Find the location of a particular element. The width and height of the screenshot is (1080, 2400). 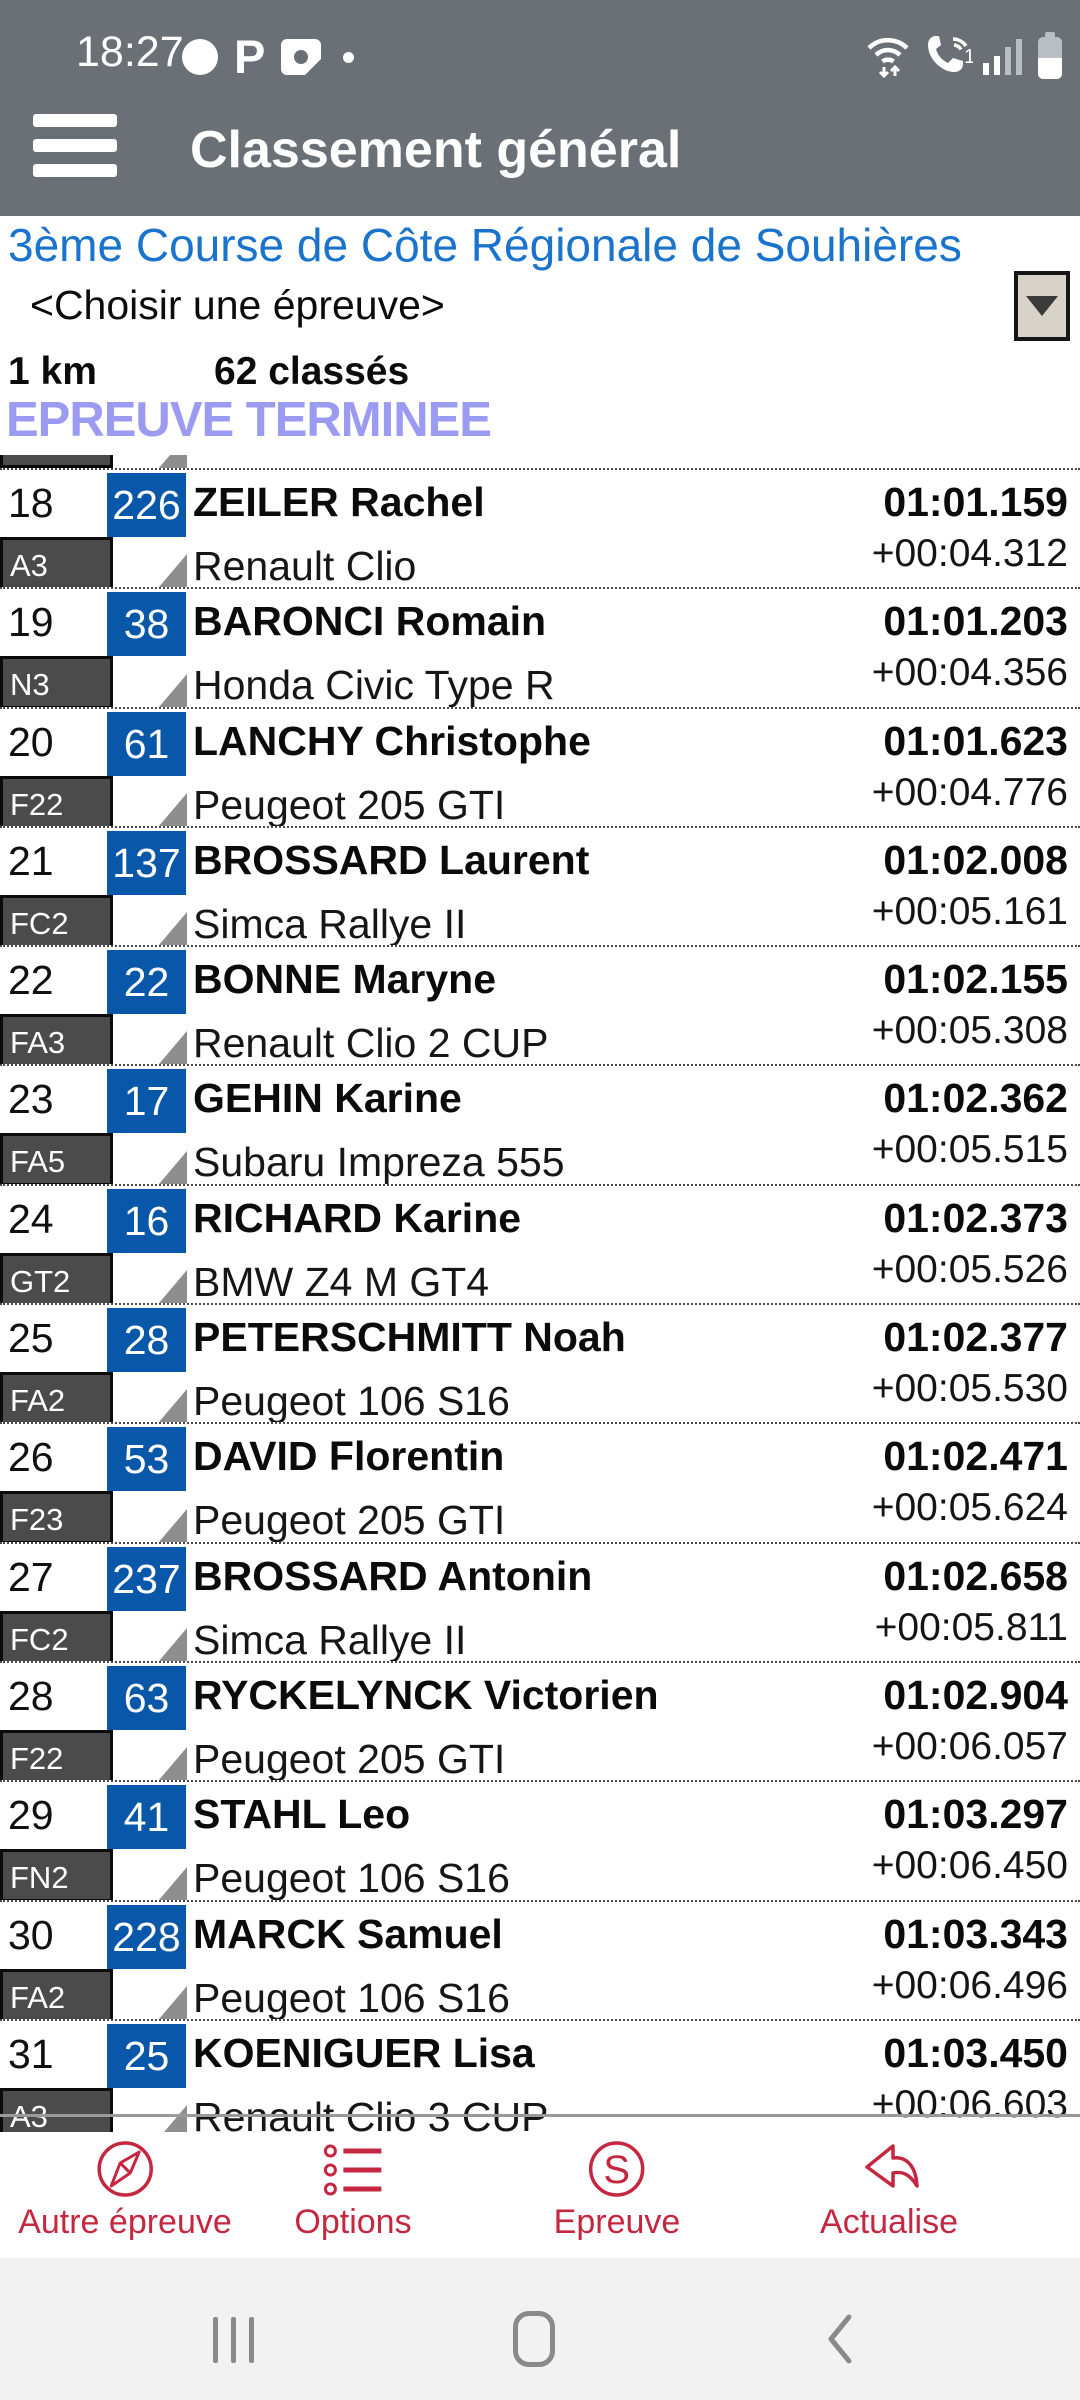

time-value: 01:01.623 is located at coordinates (975, 740).